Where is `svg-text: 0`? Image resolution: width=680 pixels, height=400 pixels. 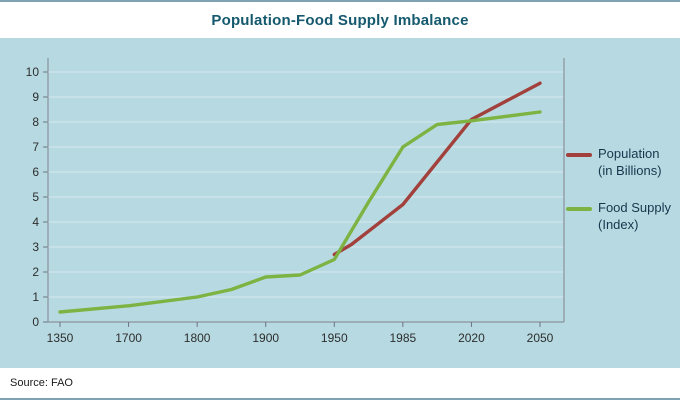 svg-text: 0 is located at coordinates (35, 322).